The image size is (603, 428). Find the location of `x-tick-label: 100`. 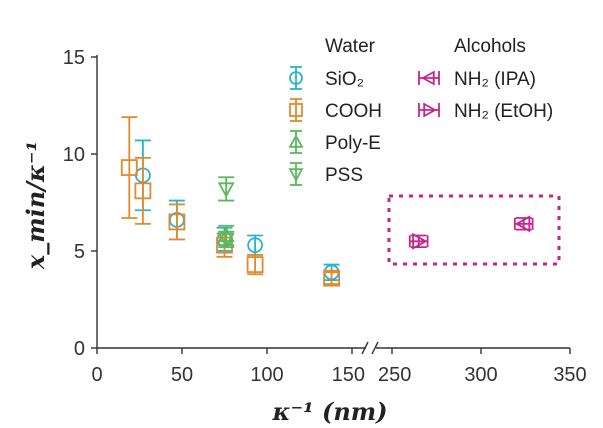

x-tick-label: 100 is located at coordinates (266, 375).